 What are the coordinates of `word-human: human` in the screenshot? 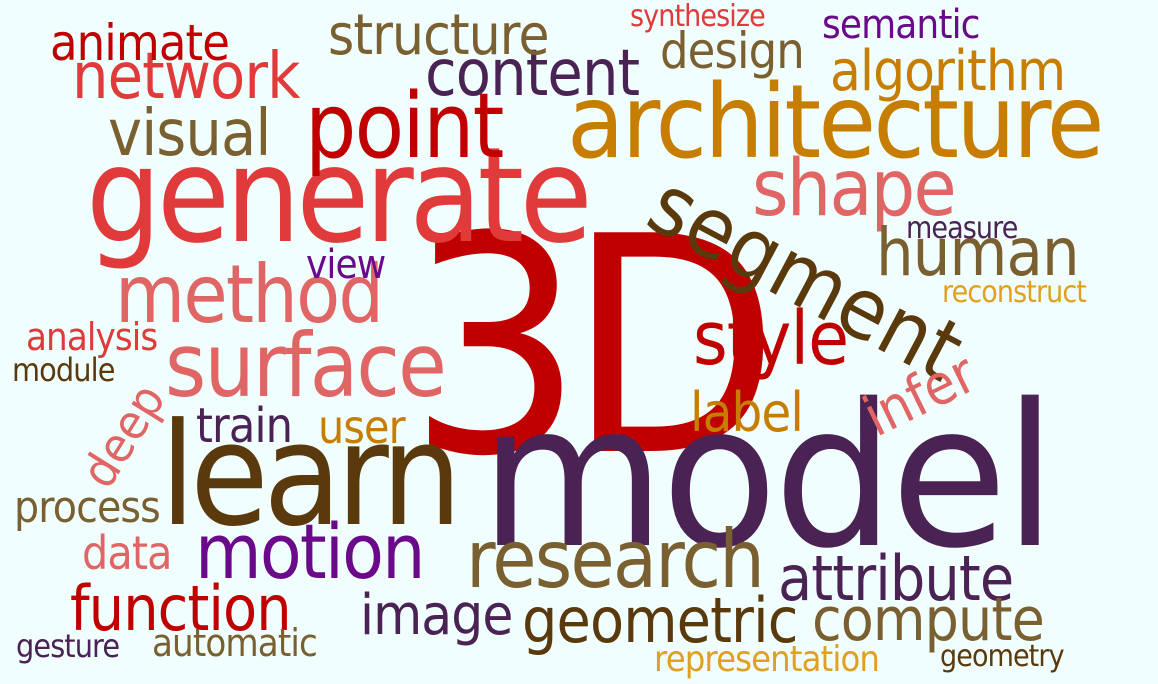 It's located at (978, 252).